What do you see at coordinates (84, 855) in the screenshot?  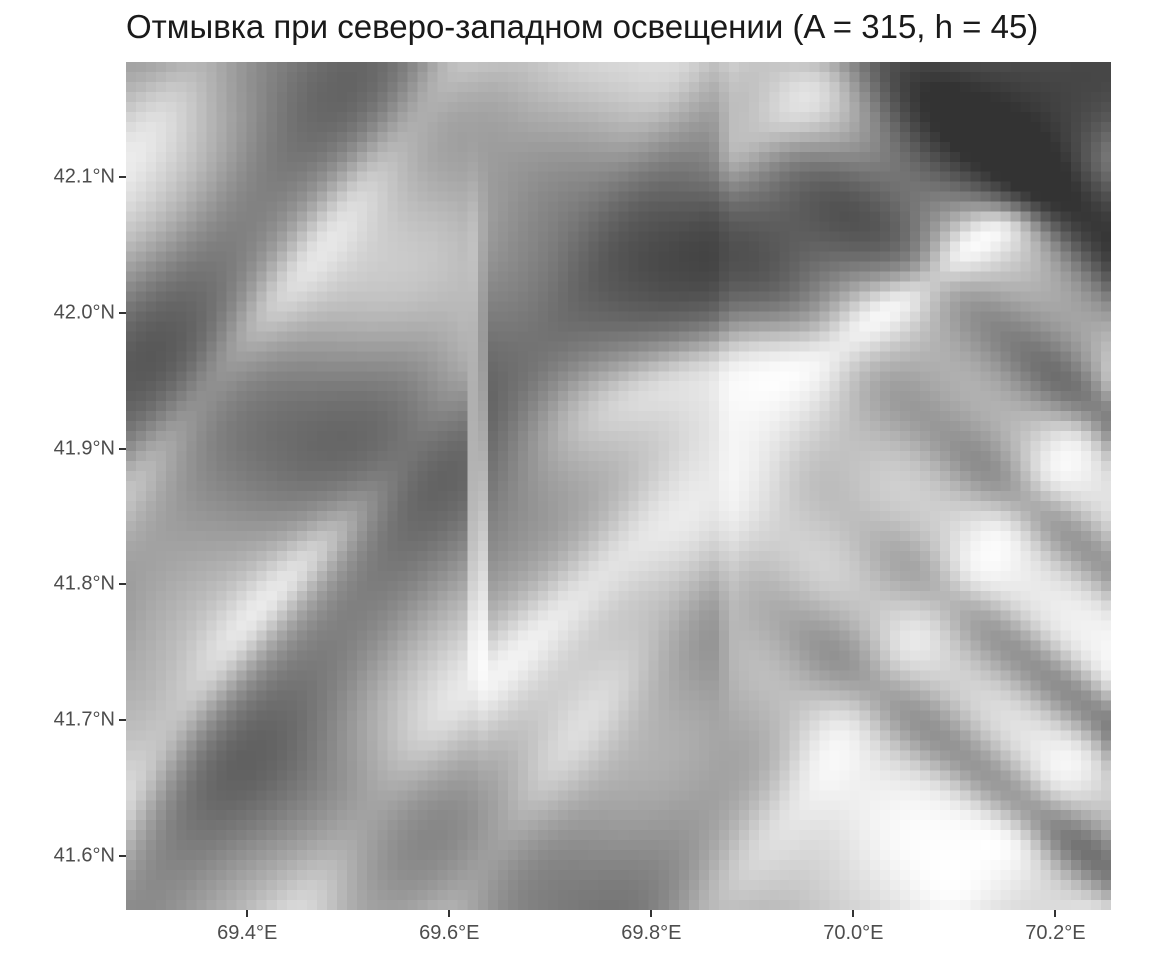 I see `y-tick-label: 41.6°N` at bounding box center [84, 855].